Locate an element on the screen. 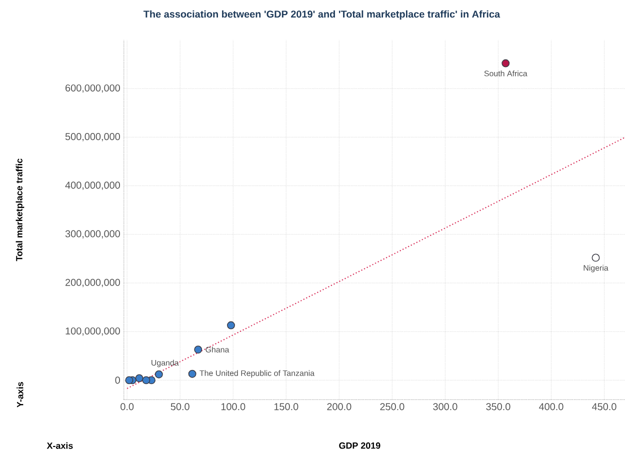 This screenshot has height=459, width=626. text: Y-axis is located at coordinates (20, 395).